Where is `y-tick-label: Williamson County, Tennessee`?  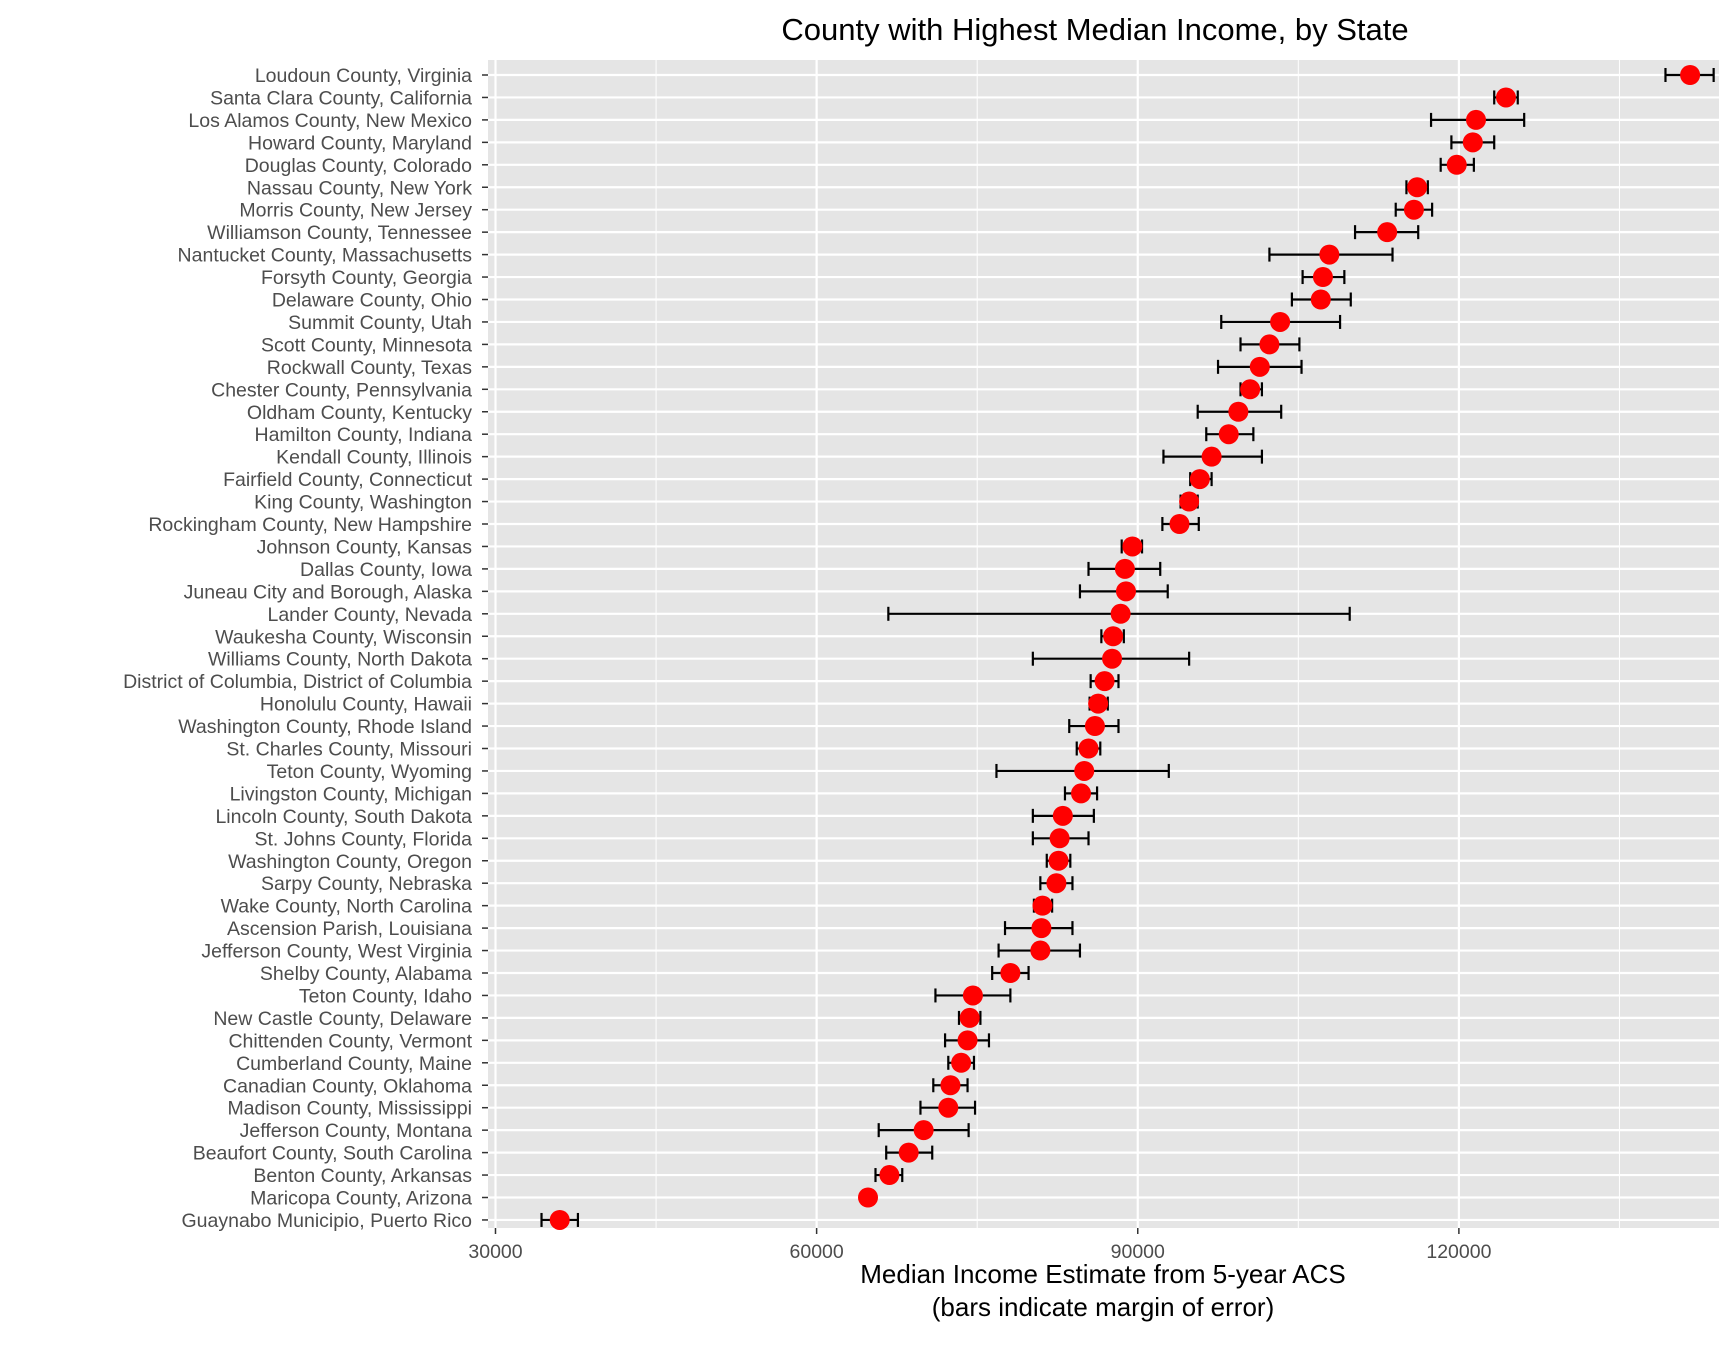 y-tick-label: Williamson County, Tennessee is located at coordinates (339, 233).